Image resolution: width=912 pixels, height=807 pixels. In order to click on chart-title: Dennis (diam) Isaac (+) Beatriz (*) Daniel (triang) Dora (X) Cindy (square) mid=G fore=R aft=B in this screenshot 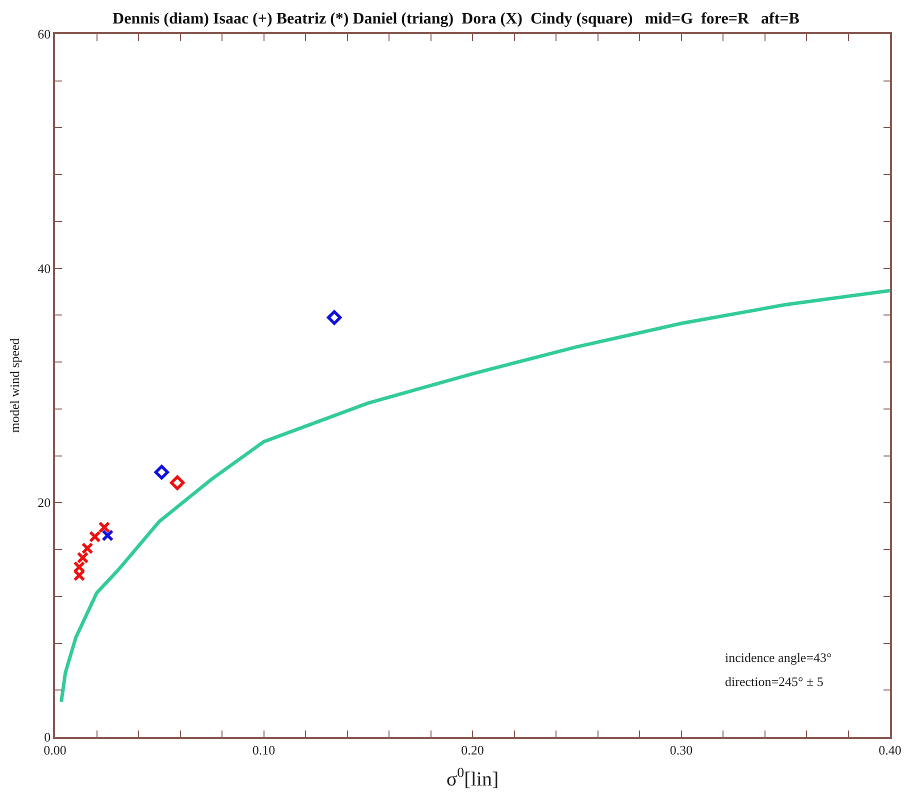, I will do `click(456, 19)`.